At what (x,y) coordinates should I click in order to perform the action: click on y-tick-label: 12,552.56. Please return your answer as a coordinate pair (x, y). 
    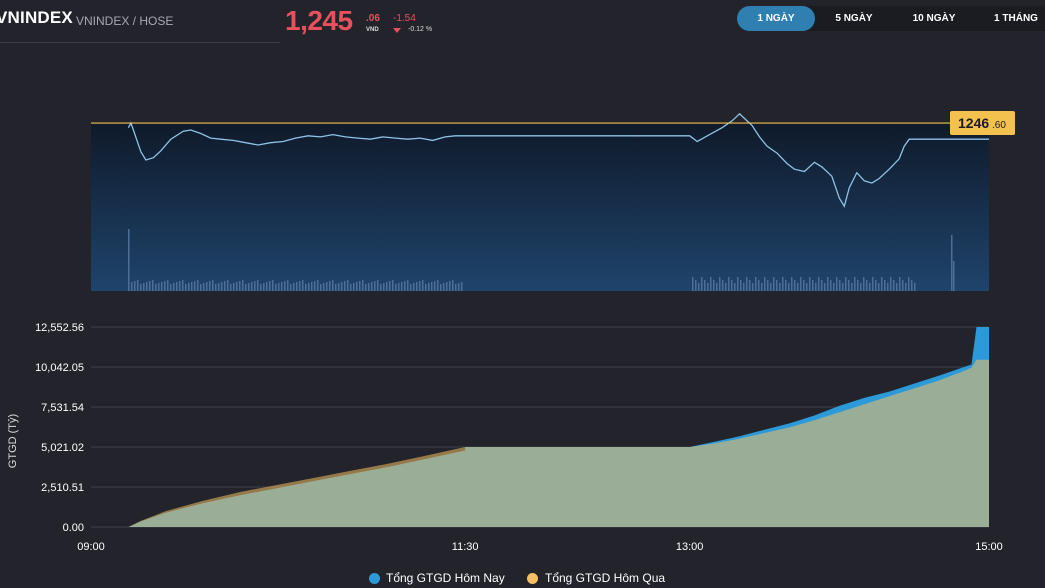
    Looking at the image, I should click on (59, 328).